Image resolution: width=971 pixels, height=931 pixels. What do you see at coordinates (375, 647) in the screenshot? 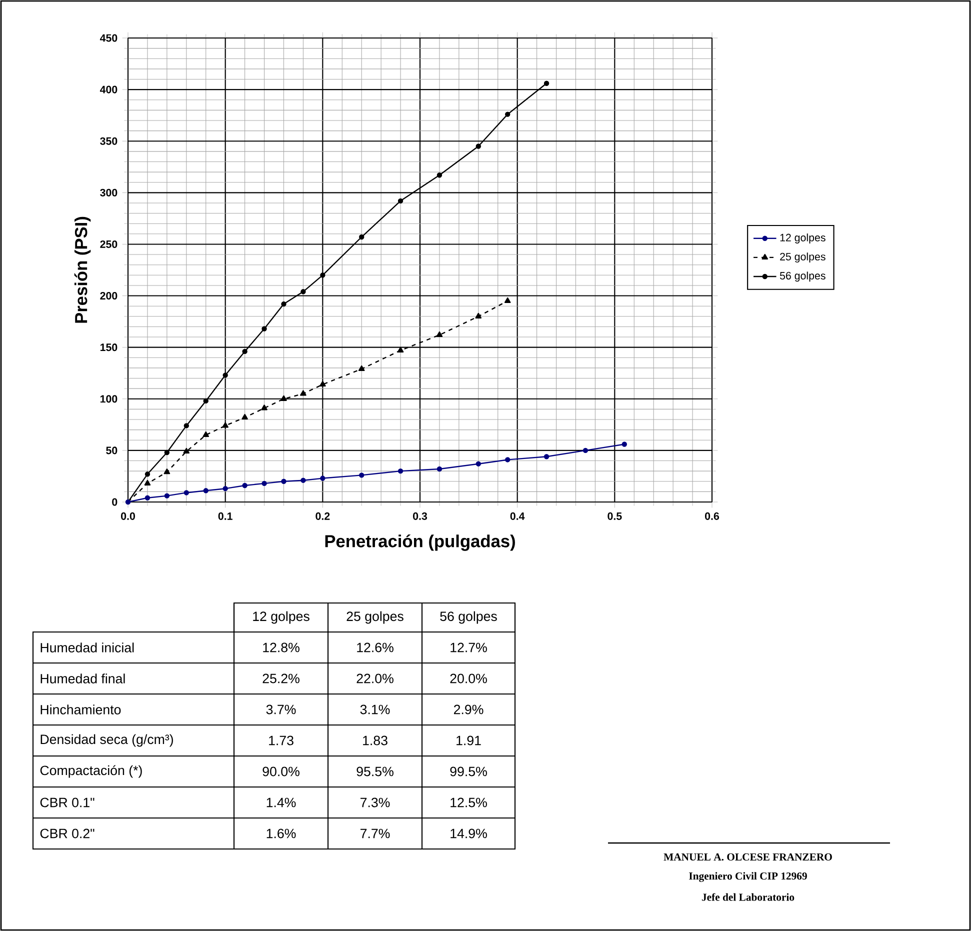
I see `text: 12.6%` at bounding box center [375, 647].